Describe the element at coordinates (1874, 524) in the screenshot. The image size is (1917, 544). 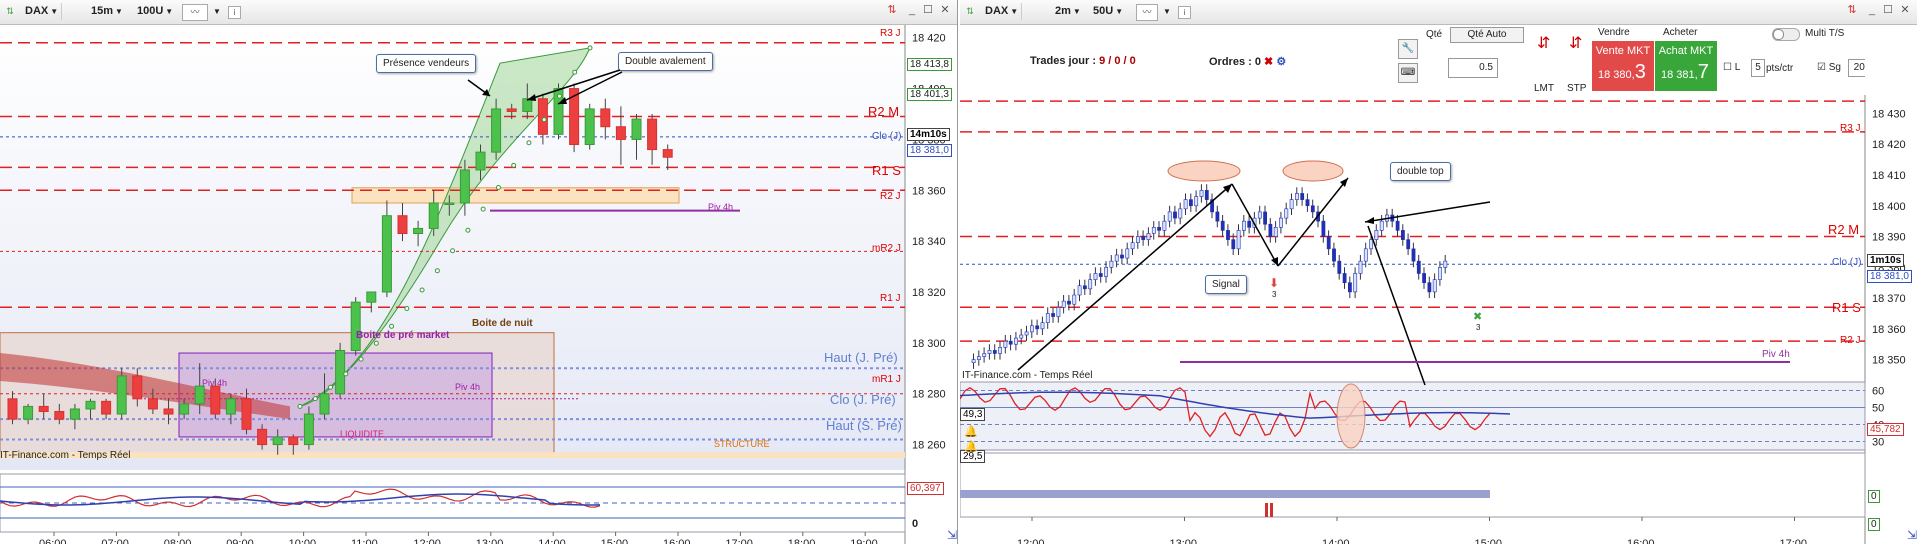
I see `volume-zero-tag-2: 0` at that location.